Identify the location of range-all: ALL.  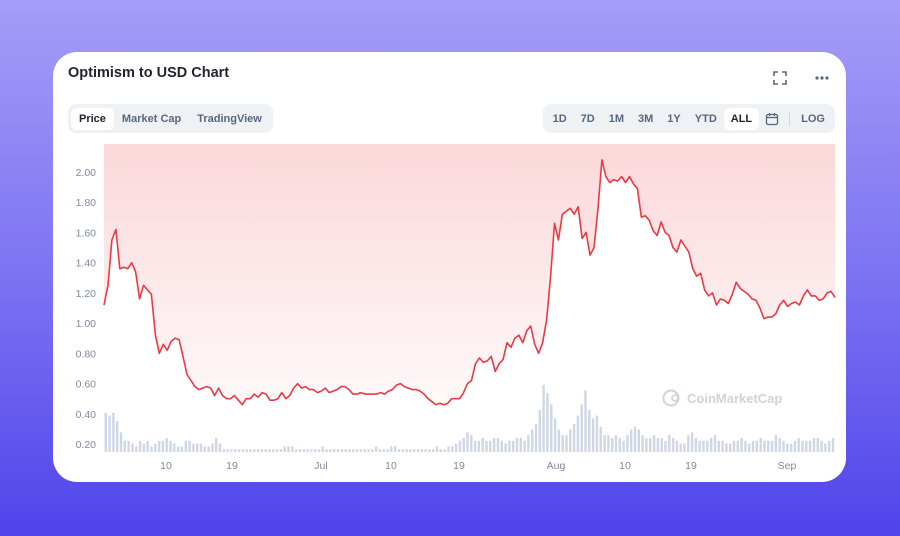
(741, 118).